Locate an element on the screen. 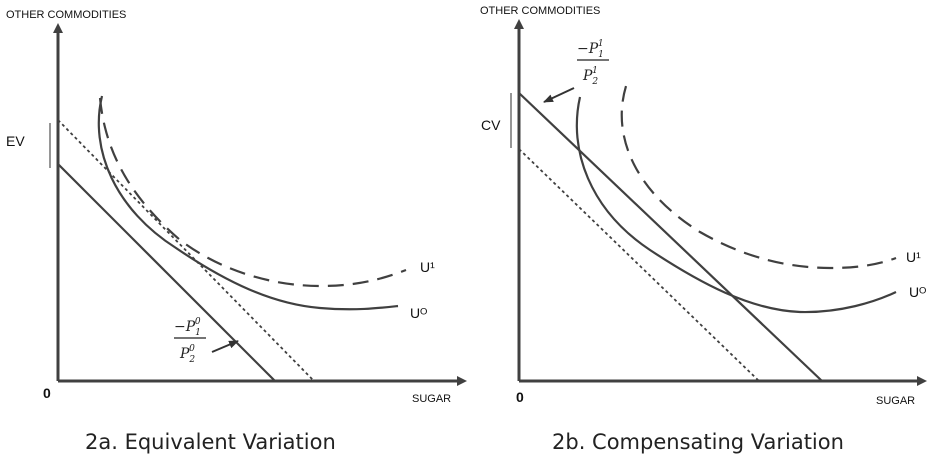  panel-a-slope-annotation: −P10 P20 is located at coordinates (206, 341).